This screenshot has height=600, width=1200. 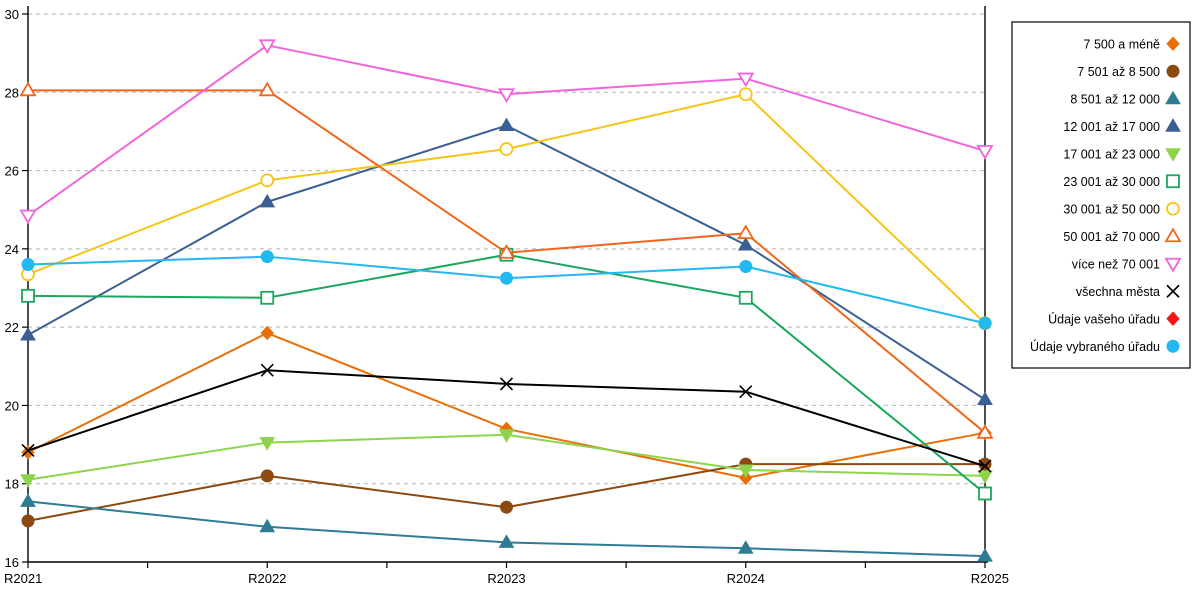 What do you see at coordinates (12, 405) in the screenshot?
I see `y-axis-tick-label: 20` at bounding box center [12, 405].